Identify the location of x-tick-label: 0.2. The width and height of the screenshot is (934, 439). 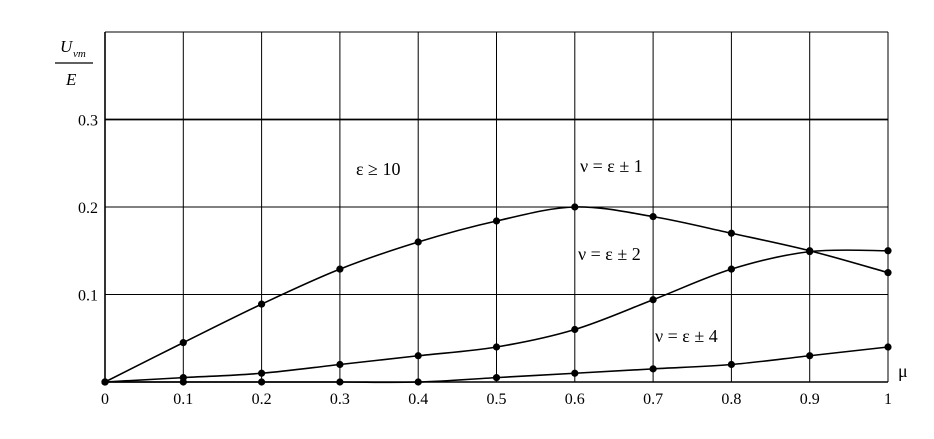
(262, 399).